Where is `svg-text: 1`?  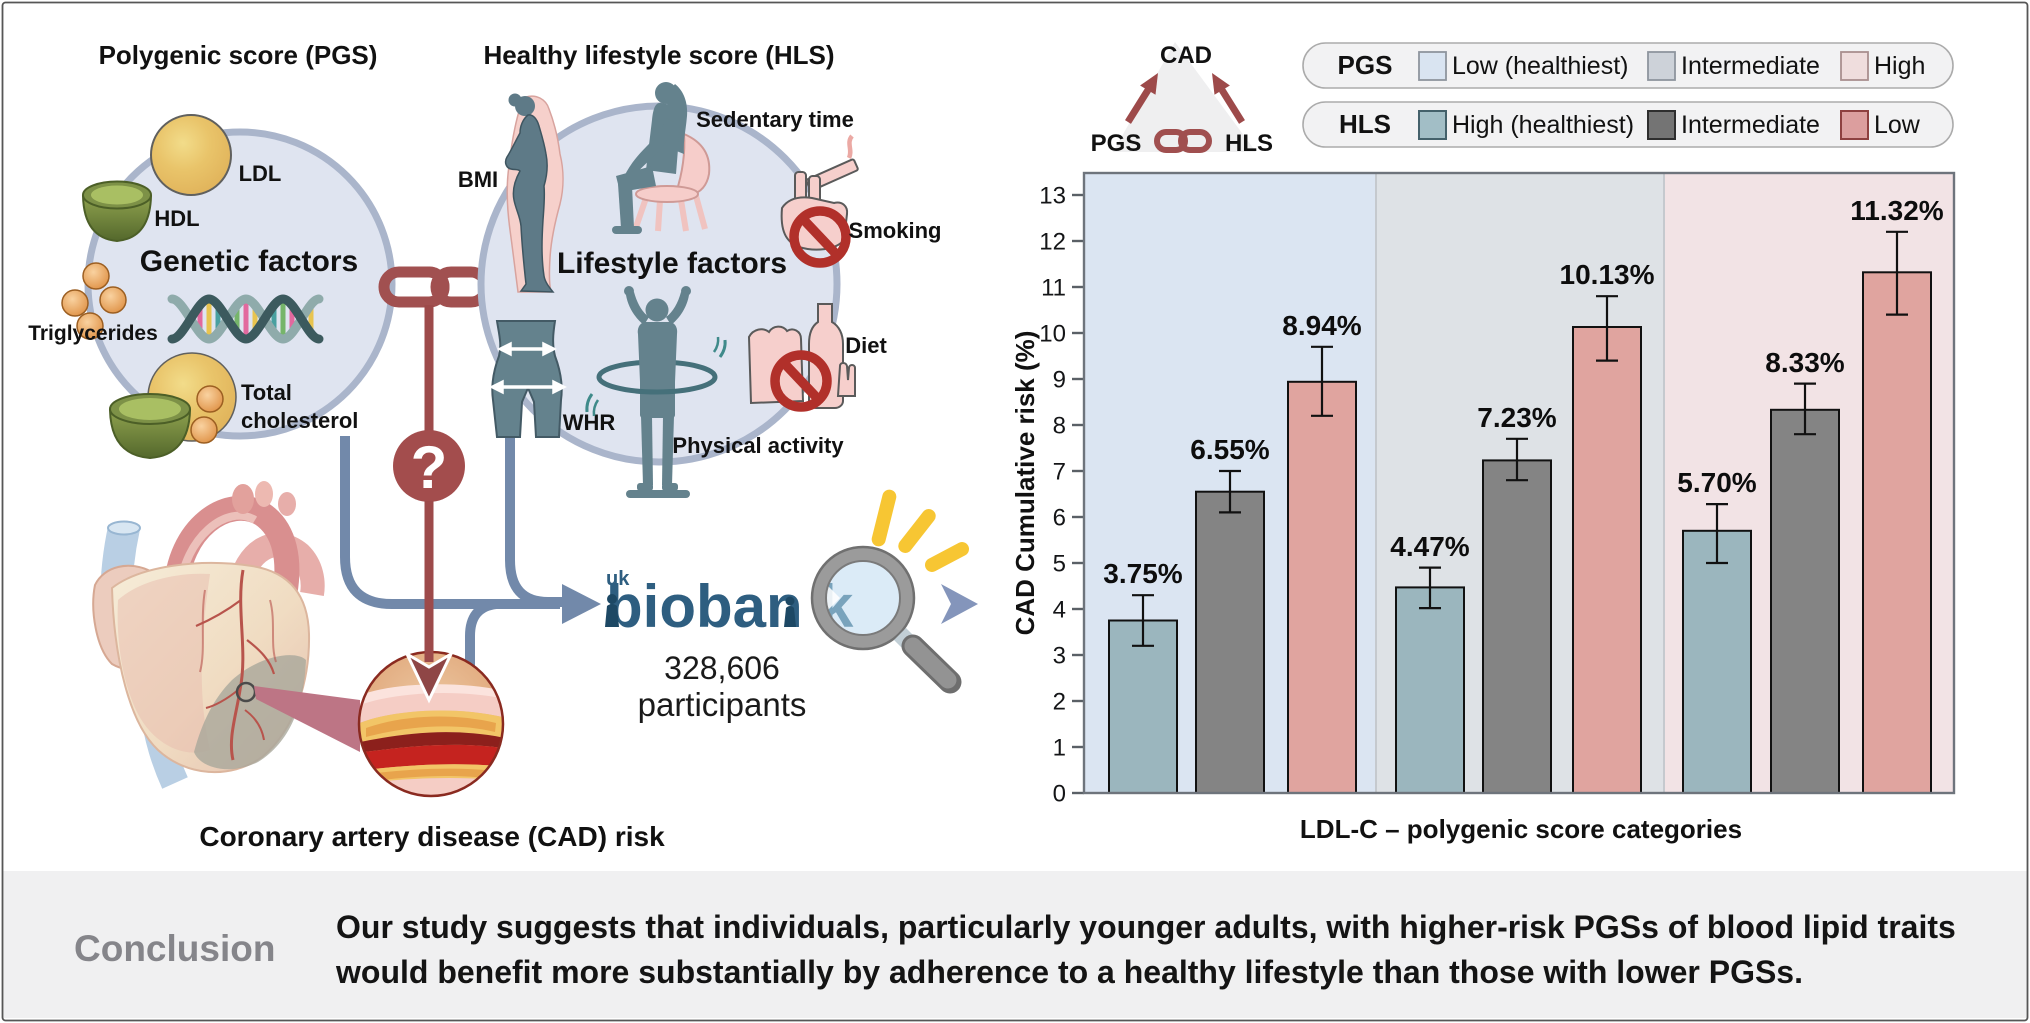
svg-text: 1 is located at coordinates (1059, 748).